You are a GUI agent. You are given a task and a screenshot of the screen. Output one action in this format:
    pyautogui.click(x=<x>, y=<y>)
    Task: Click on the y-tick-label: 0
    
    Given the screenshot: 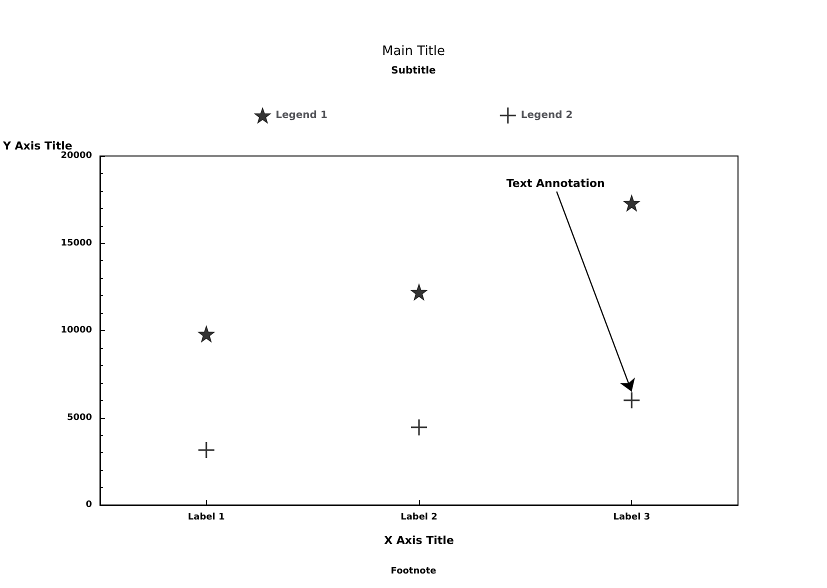 What is the action you would take?
    pyautogui.click(x=89, y=505)
    